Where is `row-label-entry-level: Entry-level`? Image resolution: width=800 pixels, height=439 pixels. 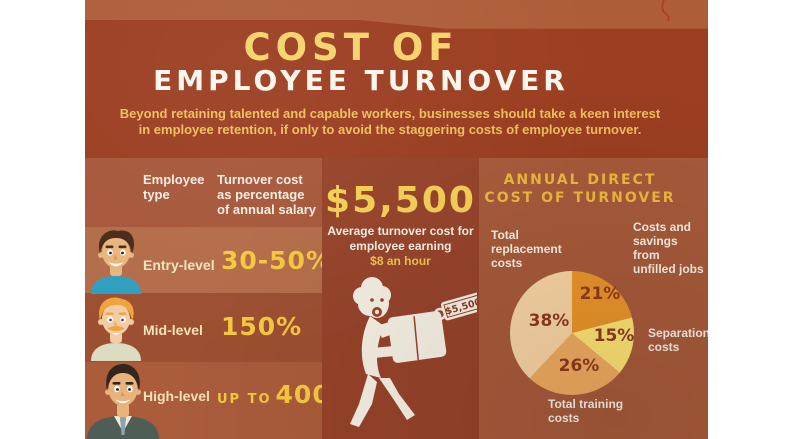 row-label-entry-level: Entry-level is located at coordinates (179, 265).